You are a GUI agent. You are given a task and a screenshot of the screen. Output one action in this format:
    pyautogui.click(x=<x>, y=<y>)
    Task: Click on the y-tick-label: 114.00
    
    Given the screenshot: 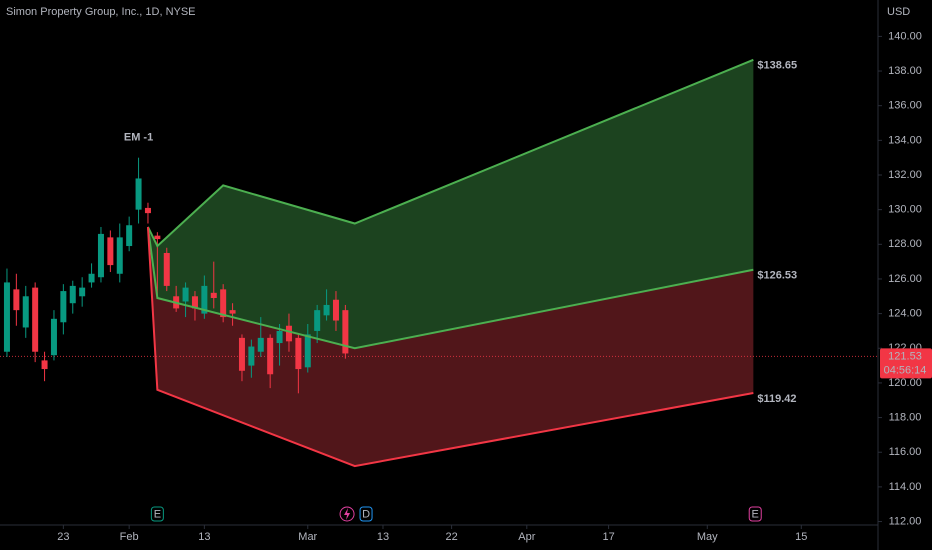 What is the action you would take?
    pyautogui.click(x=905, y=487)
    